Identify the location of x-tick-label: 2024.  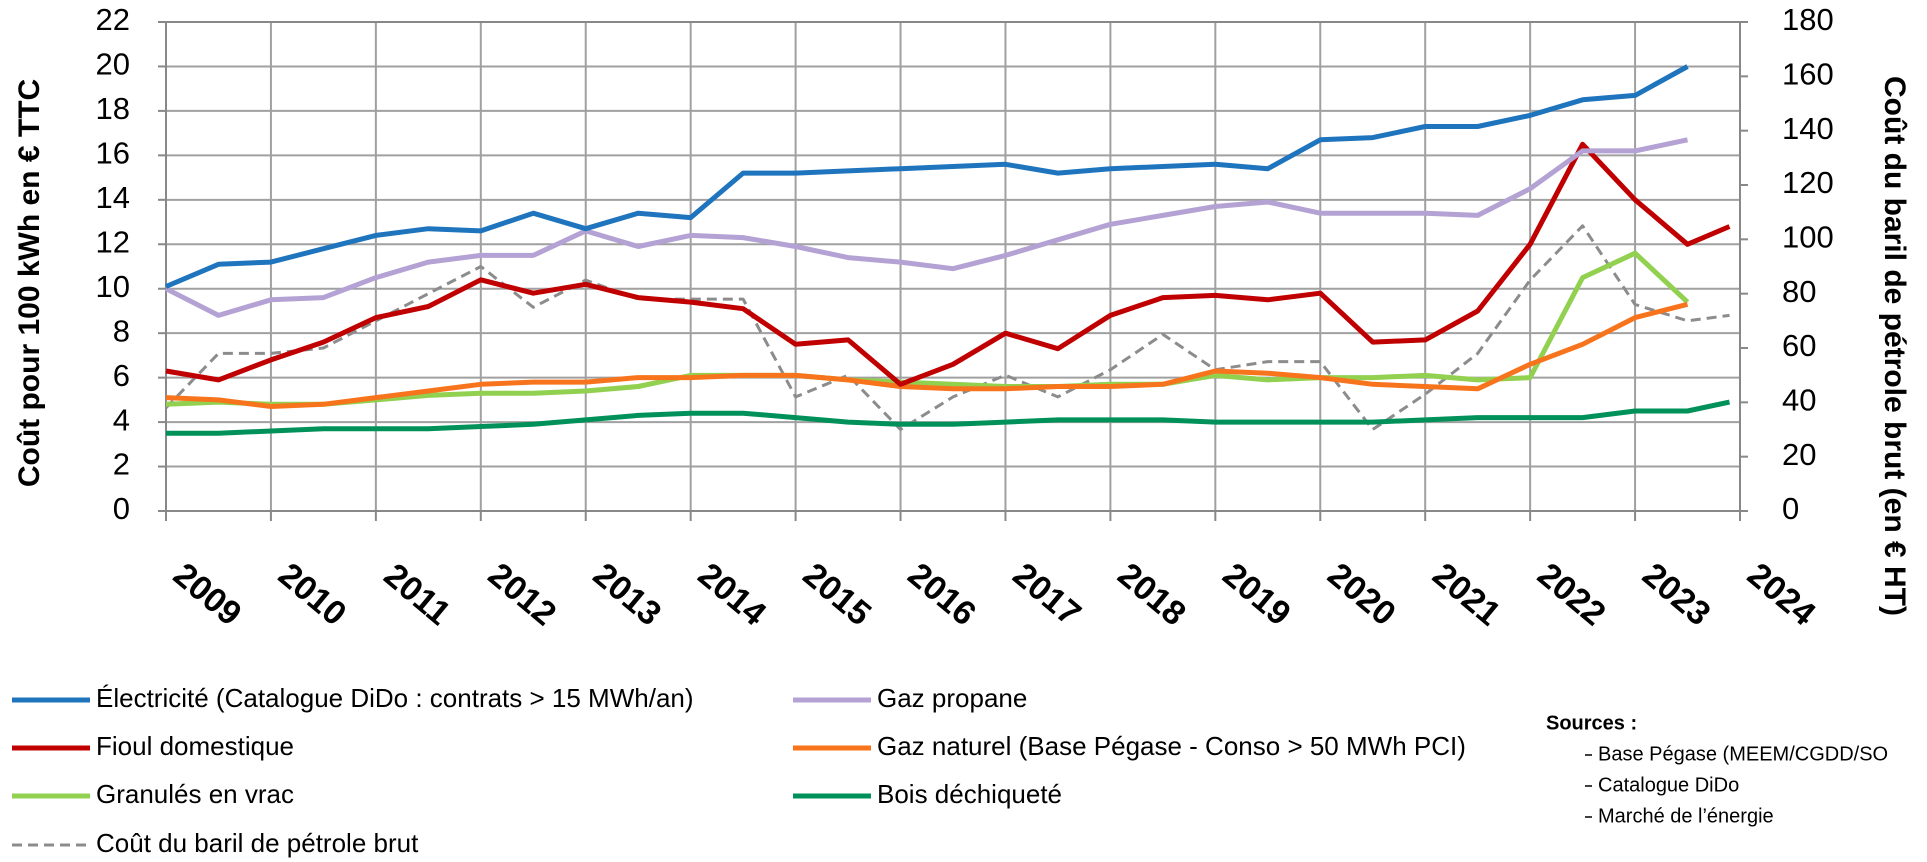
(1781, 595).